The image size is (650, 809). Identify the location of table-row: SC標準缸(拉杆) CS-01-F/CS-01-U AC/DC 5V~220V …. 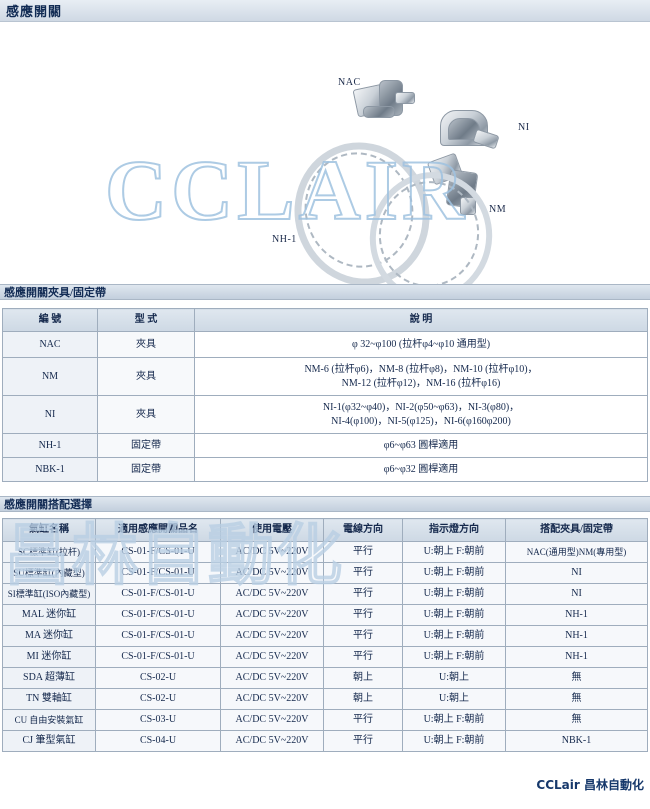
(325, 552).